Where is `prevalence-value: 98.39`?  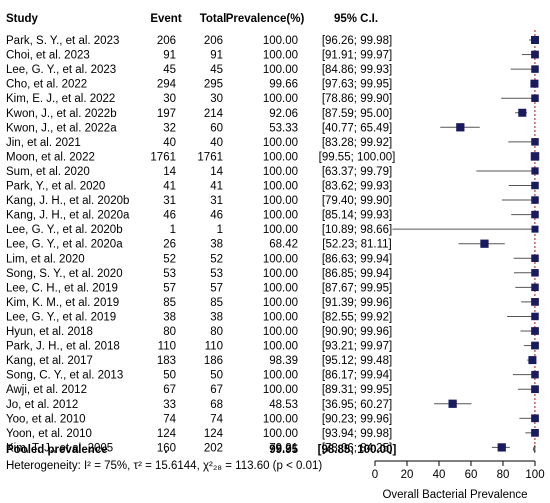 prevalence-value: 98.39 is located at coordinates (283, 361).